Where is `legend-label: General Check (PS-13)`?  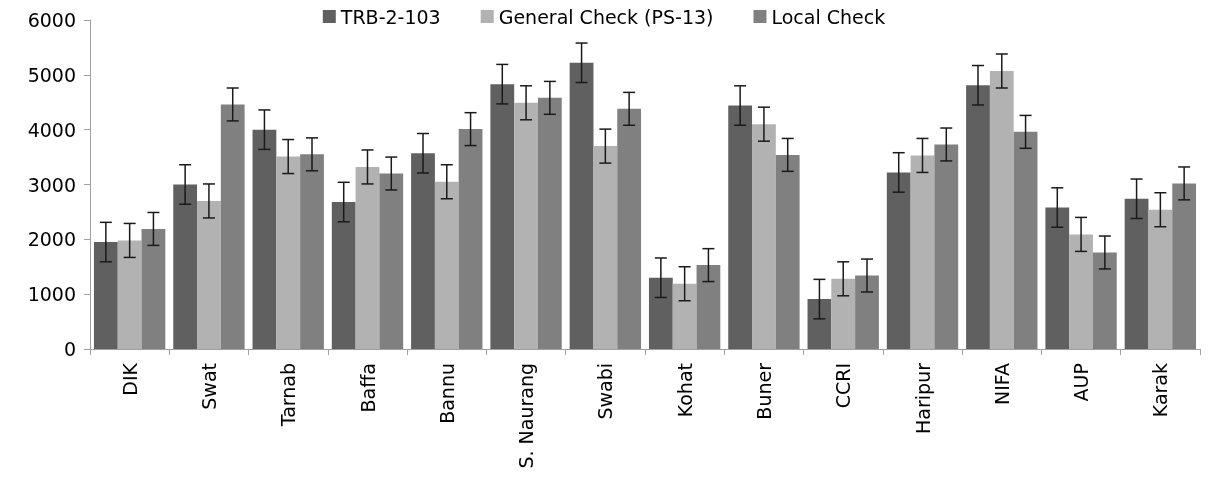
legend-label: General Check (PS-13) is located at coordinates (606, 16).